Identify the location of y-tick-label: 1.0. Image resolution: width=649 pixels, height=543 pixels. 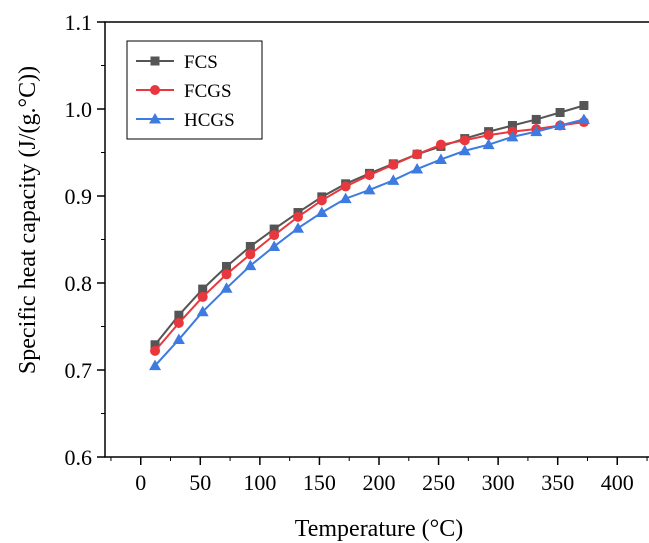
(79, 109).